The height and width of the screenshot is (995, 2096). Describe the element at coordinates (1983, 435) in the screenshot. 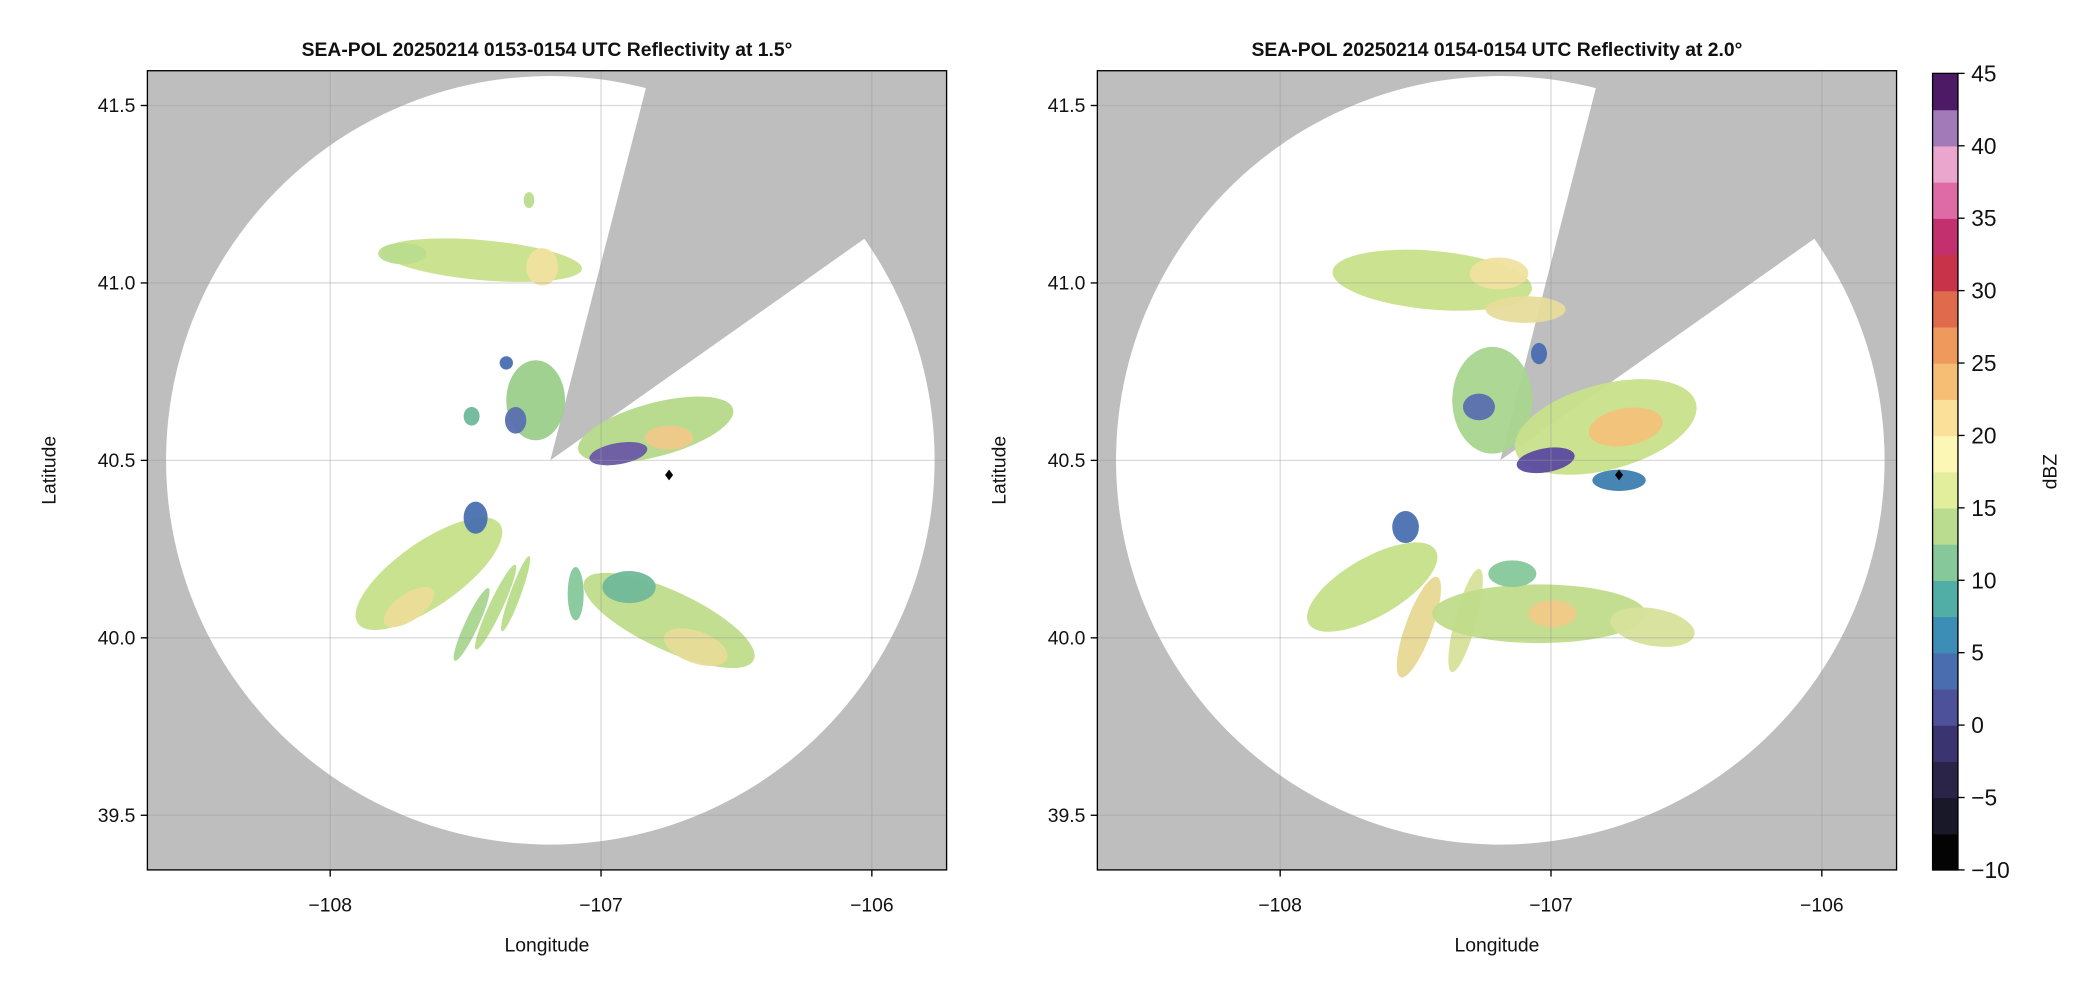

I see `colorbar-tick-label: 20` at that location.